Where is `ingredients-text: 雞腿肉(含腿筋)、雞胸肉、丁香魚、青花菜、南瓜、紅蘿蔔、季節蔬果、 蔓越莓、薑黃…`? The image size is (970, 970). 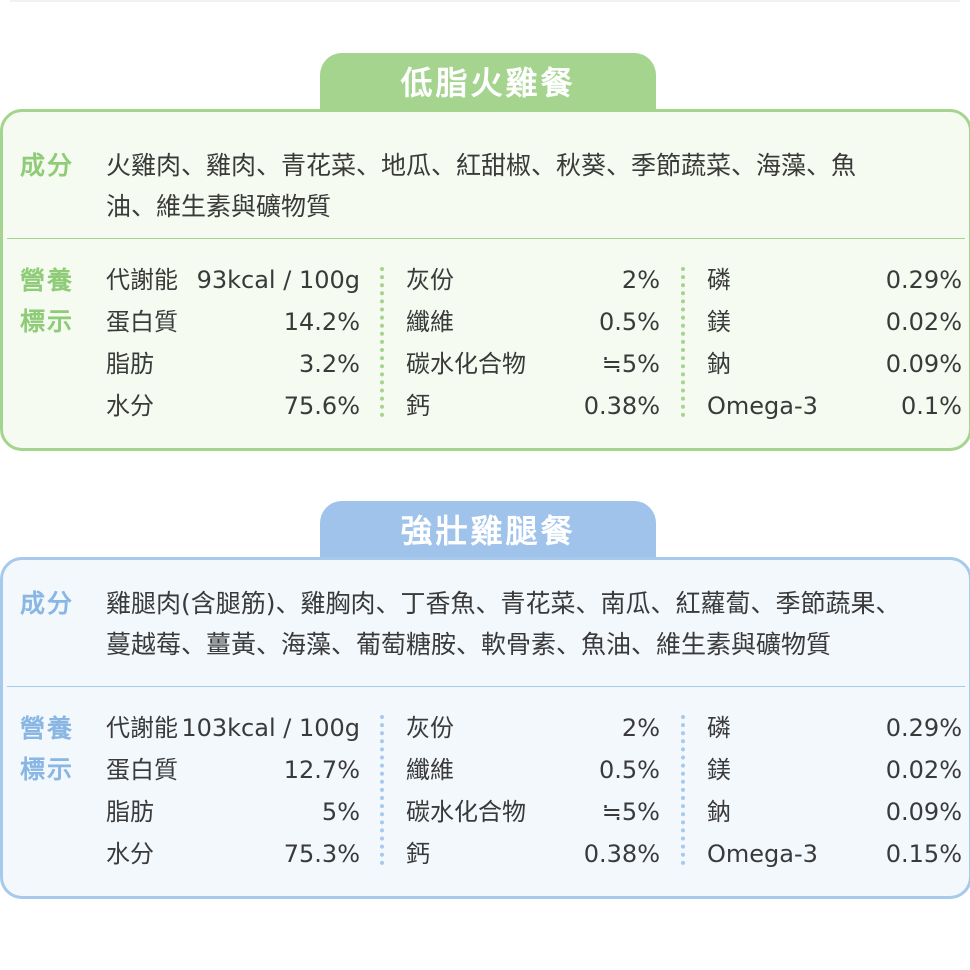 ingredients-text: 雞腿肉(含腿筋)、雞胸肉、丁香魚、青花菜、南瓜、紅蘿蔔、季節蔬果、 蔓越莓、薑黃… is located at coordinates (537, 624).